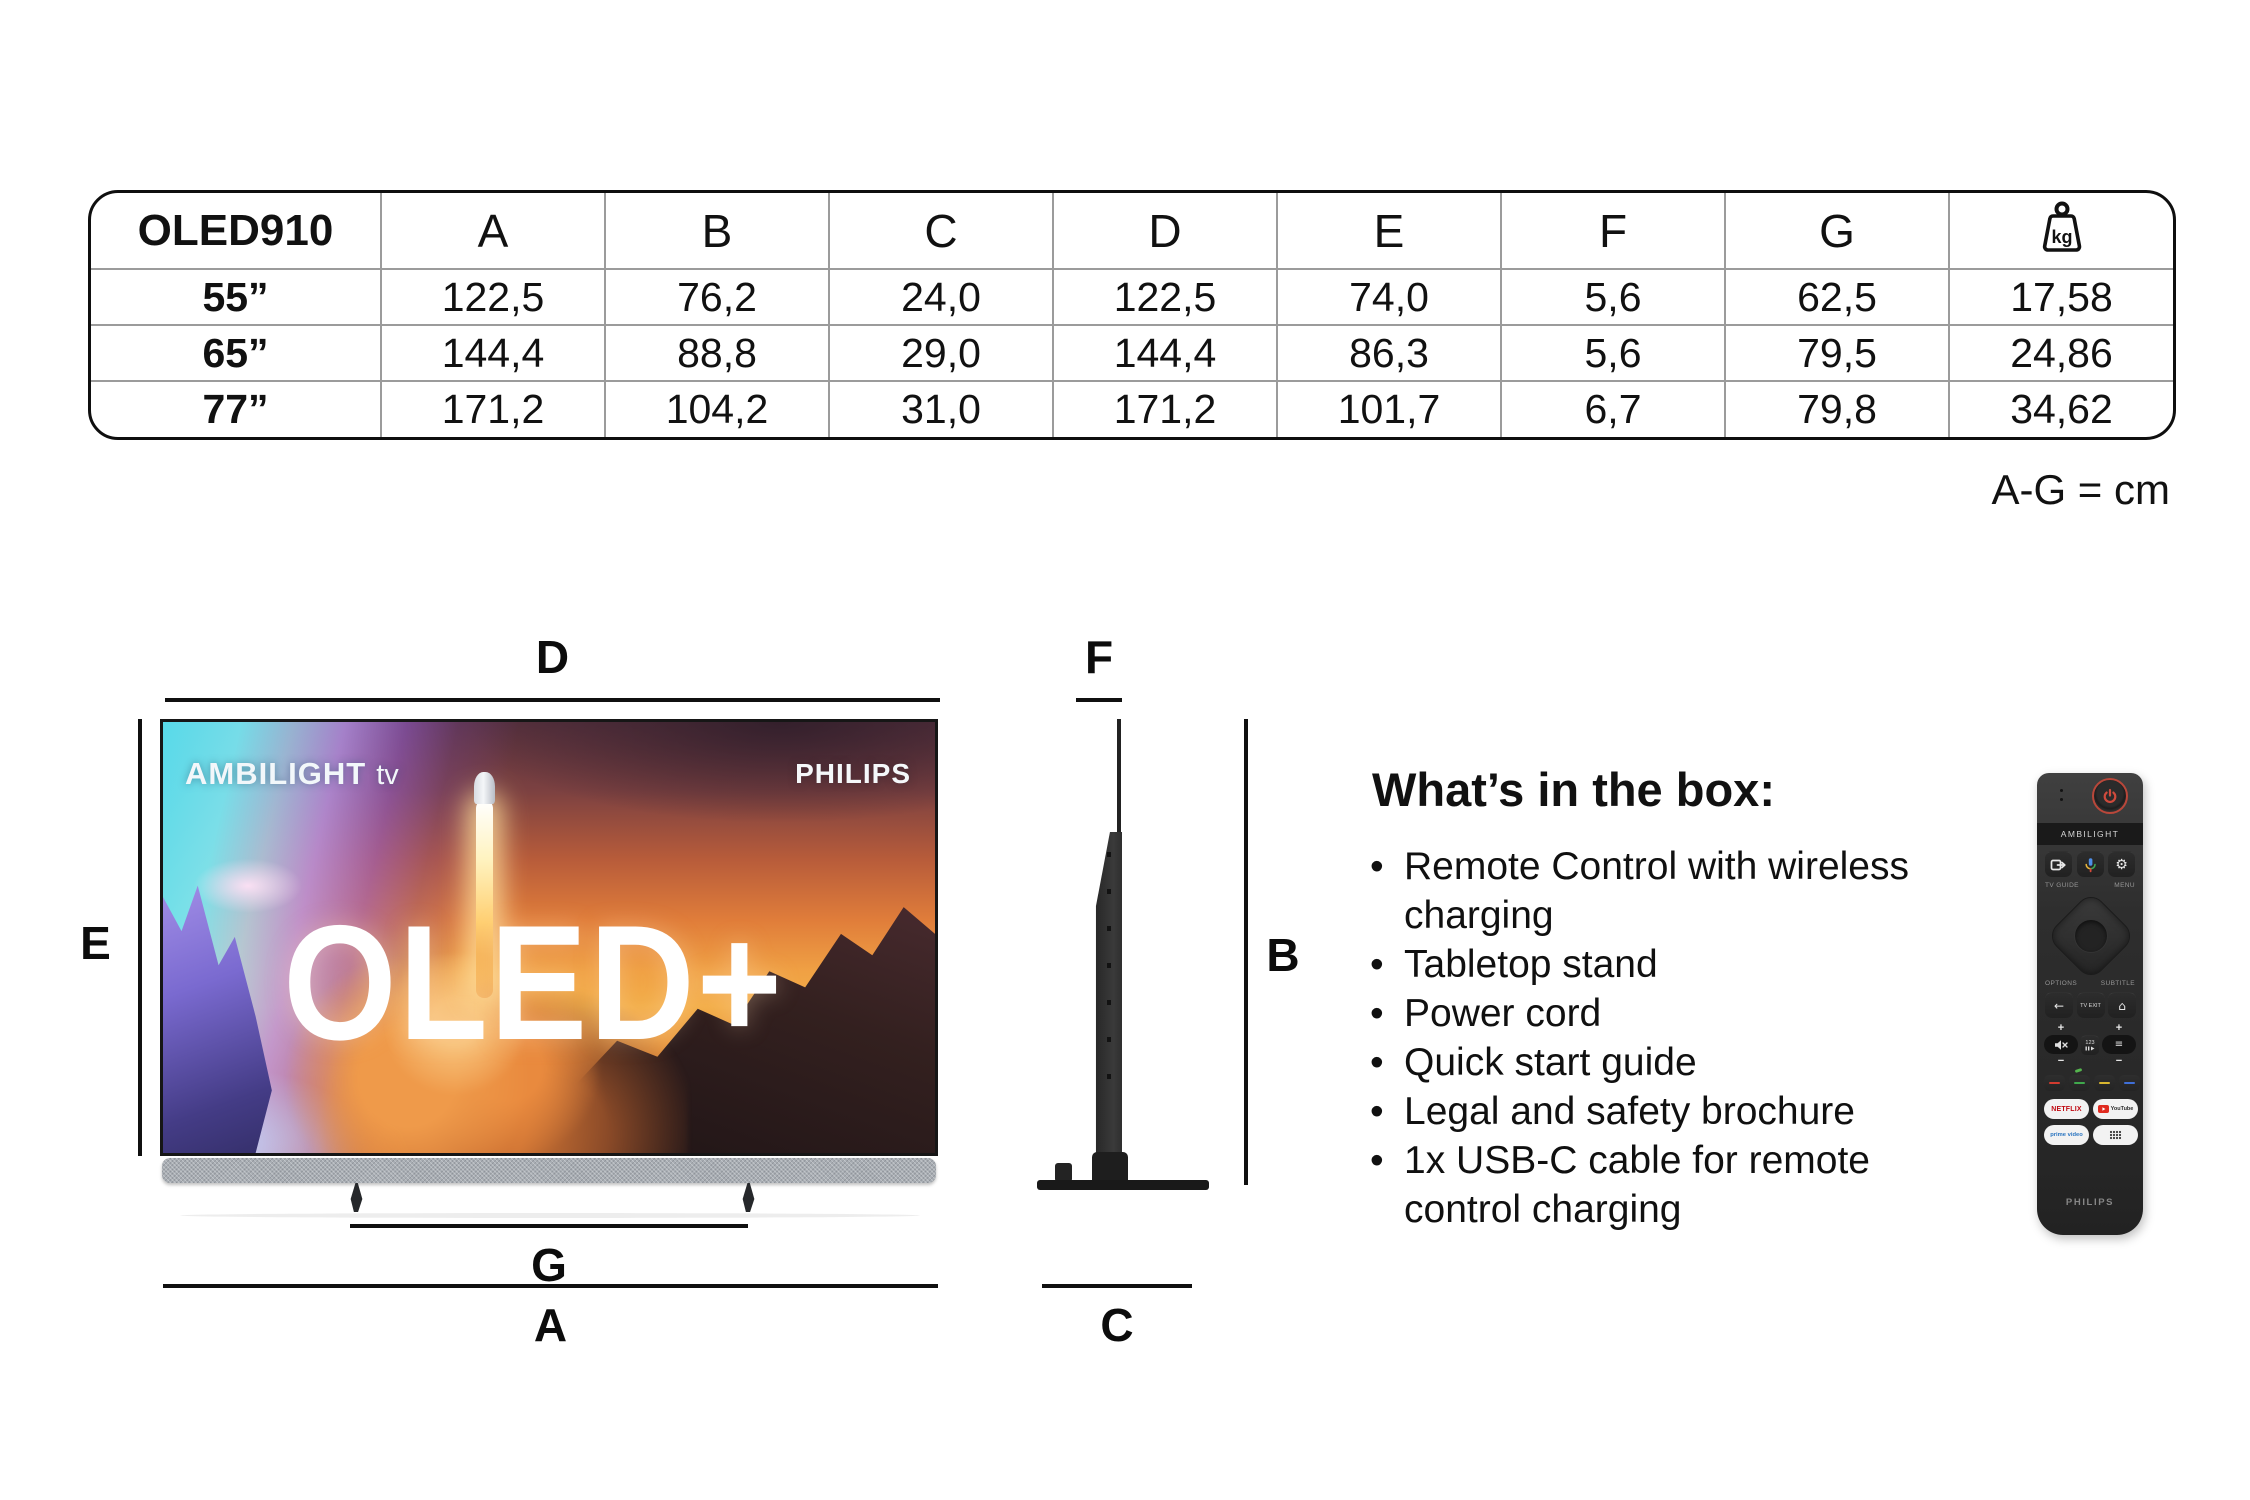  What do you see at coordinates (492, 231) in the screenshot?
I see `column-header-a: A` at bounding box center [492, 231].